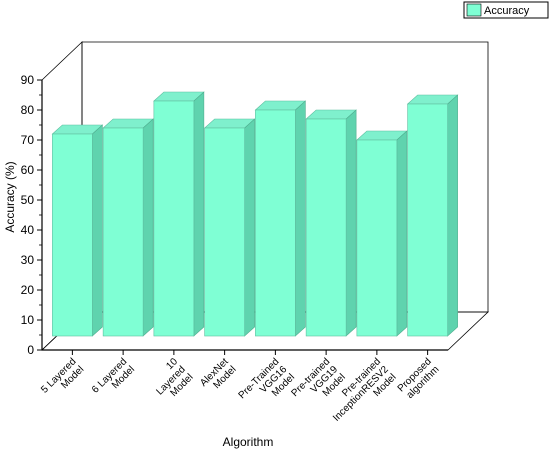  What do you see at coordinates (30, 350) in the screenshot?
I see `y-tick-label: 0` at bounding box center [30, 350].